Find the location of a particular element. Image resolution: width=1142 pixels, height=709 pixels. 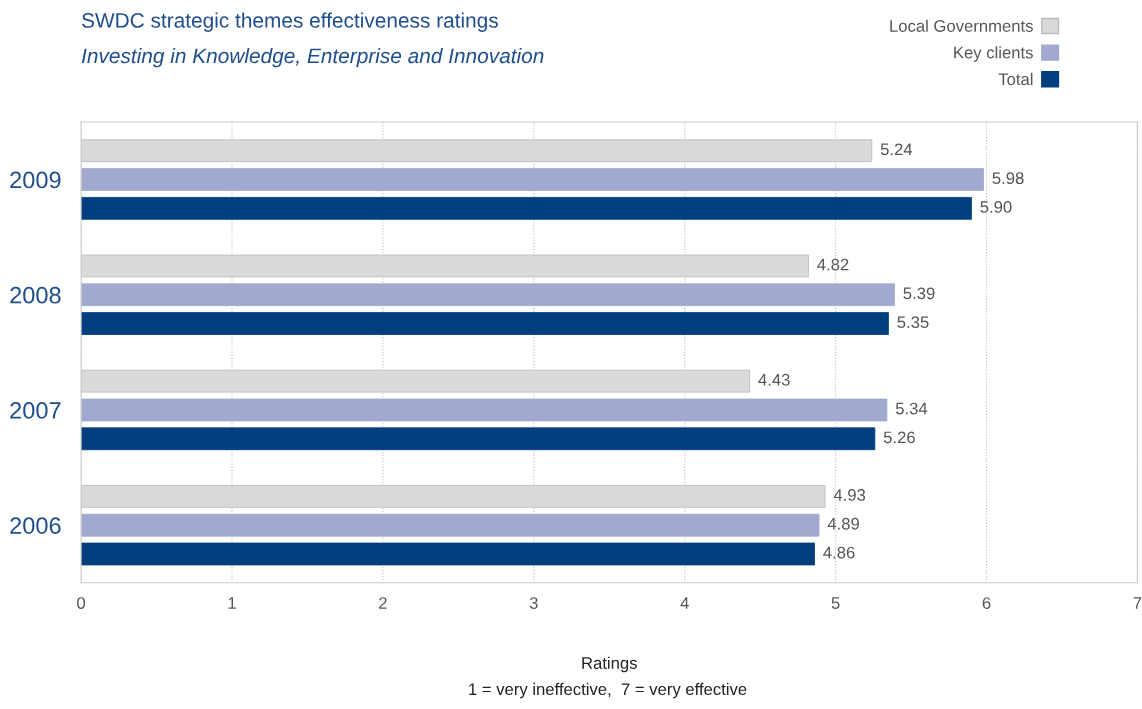

data-label: 5.39 is located at coordinates (919, 293).